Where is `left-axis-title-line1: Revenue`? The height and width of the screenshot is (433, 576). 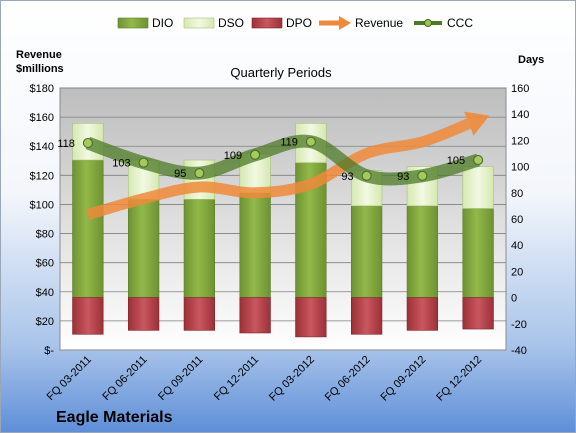
left-axis-title-line1: Revenue is located at coordinates (39, 55).